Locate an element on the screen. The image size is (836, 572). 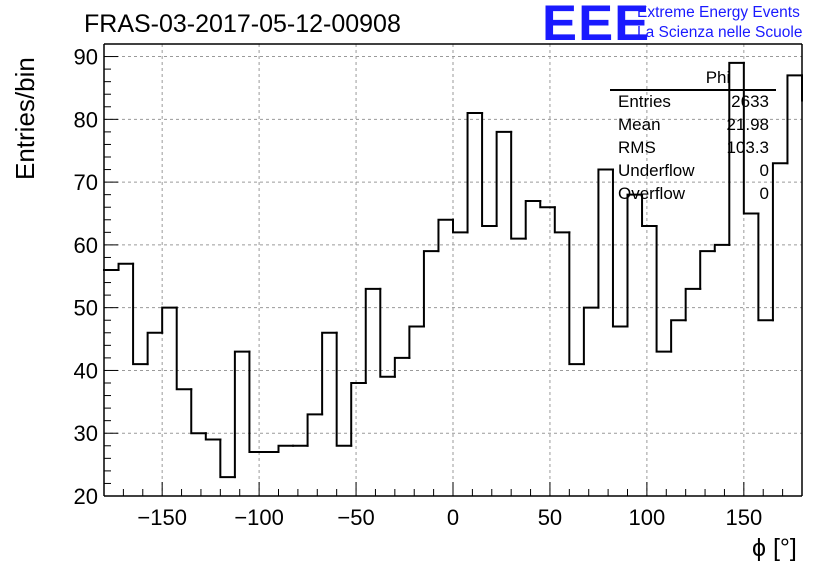
x-tick-label: −100 is located at coordinates (259, 517).